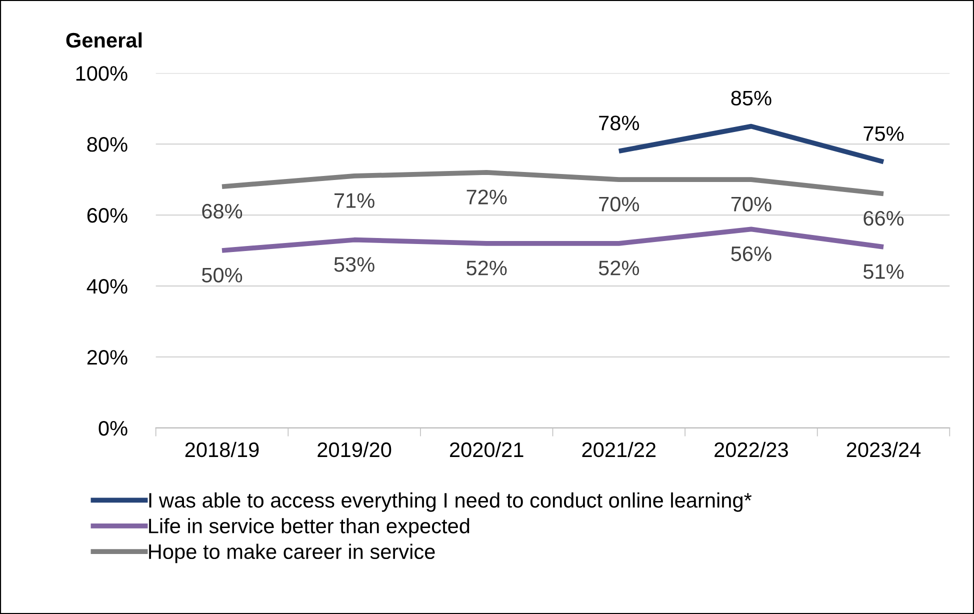 The width and height of the screenshot is (974, 614). What do you see at coordinates (884, 134) in the screenshot?
I see `data-label: 75%` at bounding box center [884, 134].